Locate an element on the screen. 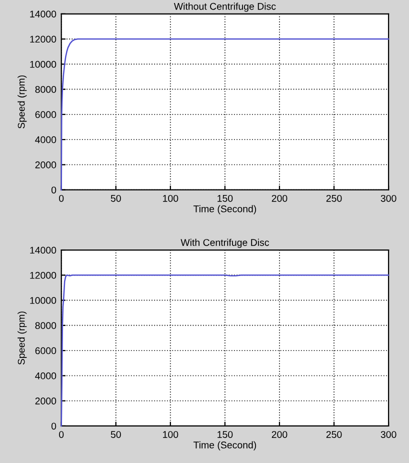  chart-title: With Centrifuge Disc is located at coordinates (224, 243).